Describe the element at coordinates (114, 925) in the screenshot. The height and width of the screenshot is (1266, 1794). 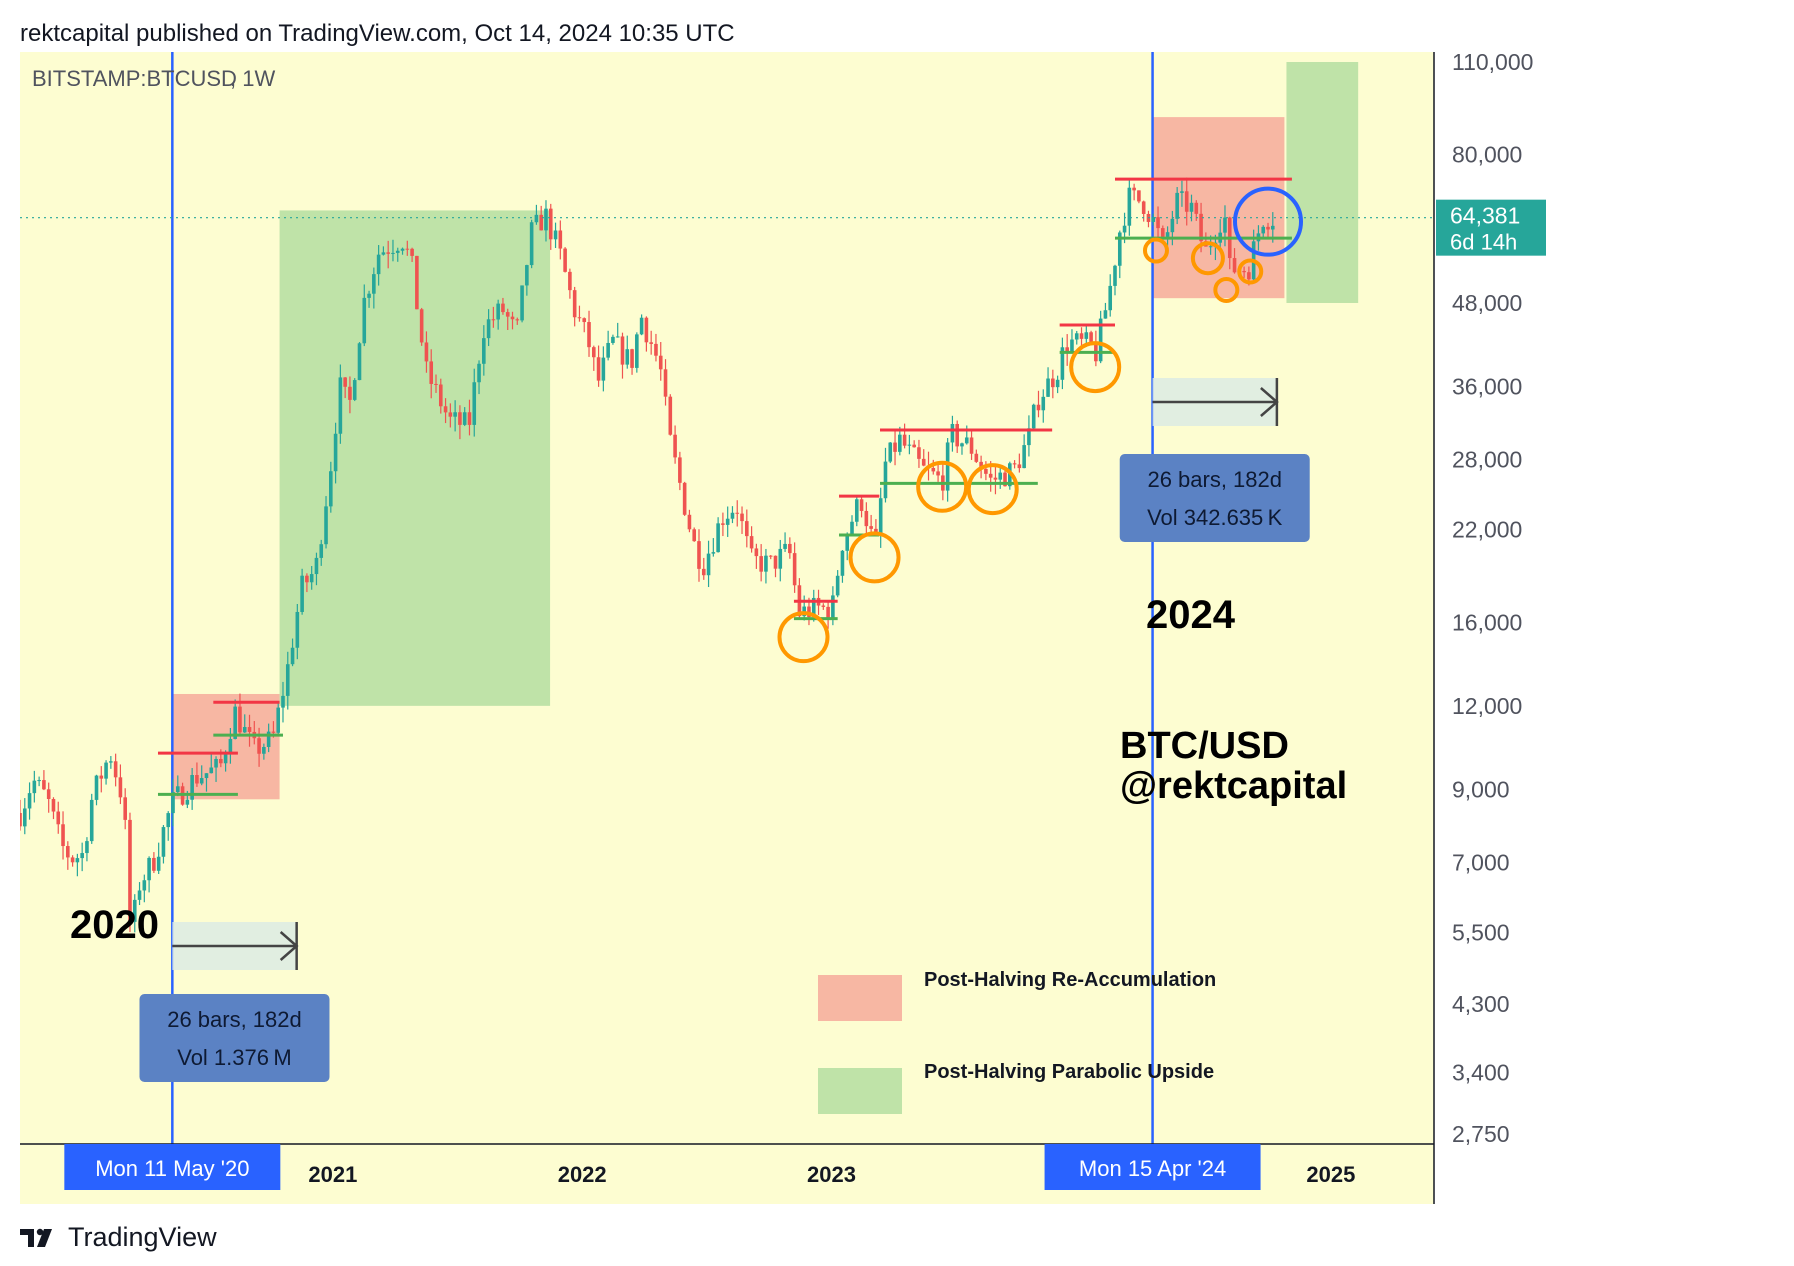
I see `year-label-2020: 2020` at that location.